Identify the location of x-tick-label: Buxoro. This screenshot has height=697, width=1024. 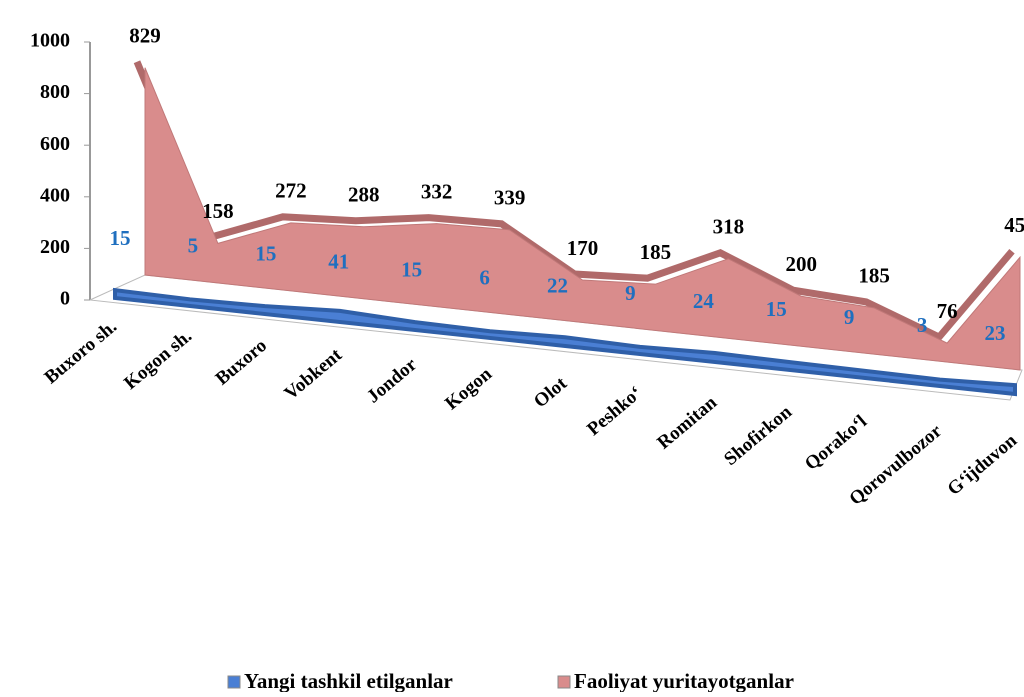
(241, 362).